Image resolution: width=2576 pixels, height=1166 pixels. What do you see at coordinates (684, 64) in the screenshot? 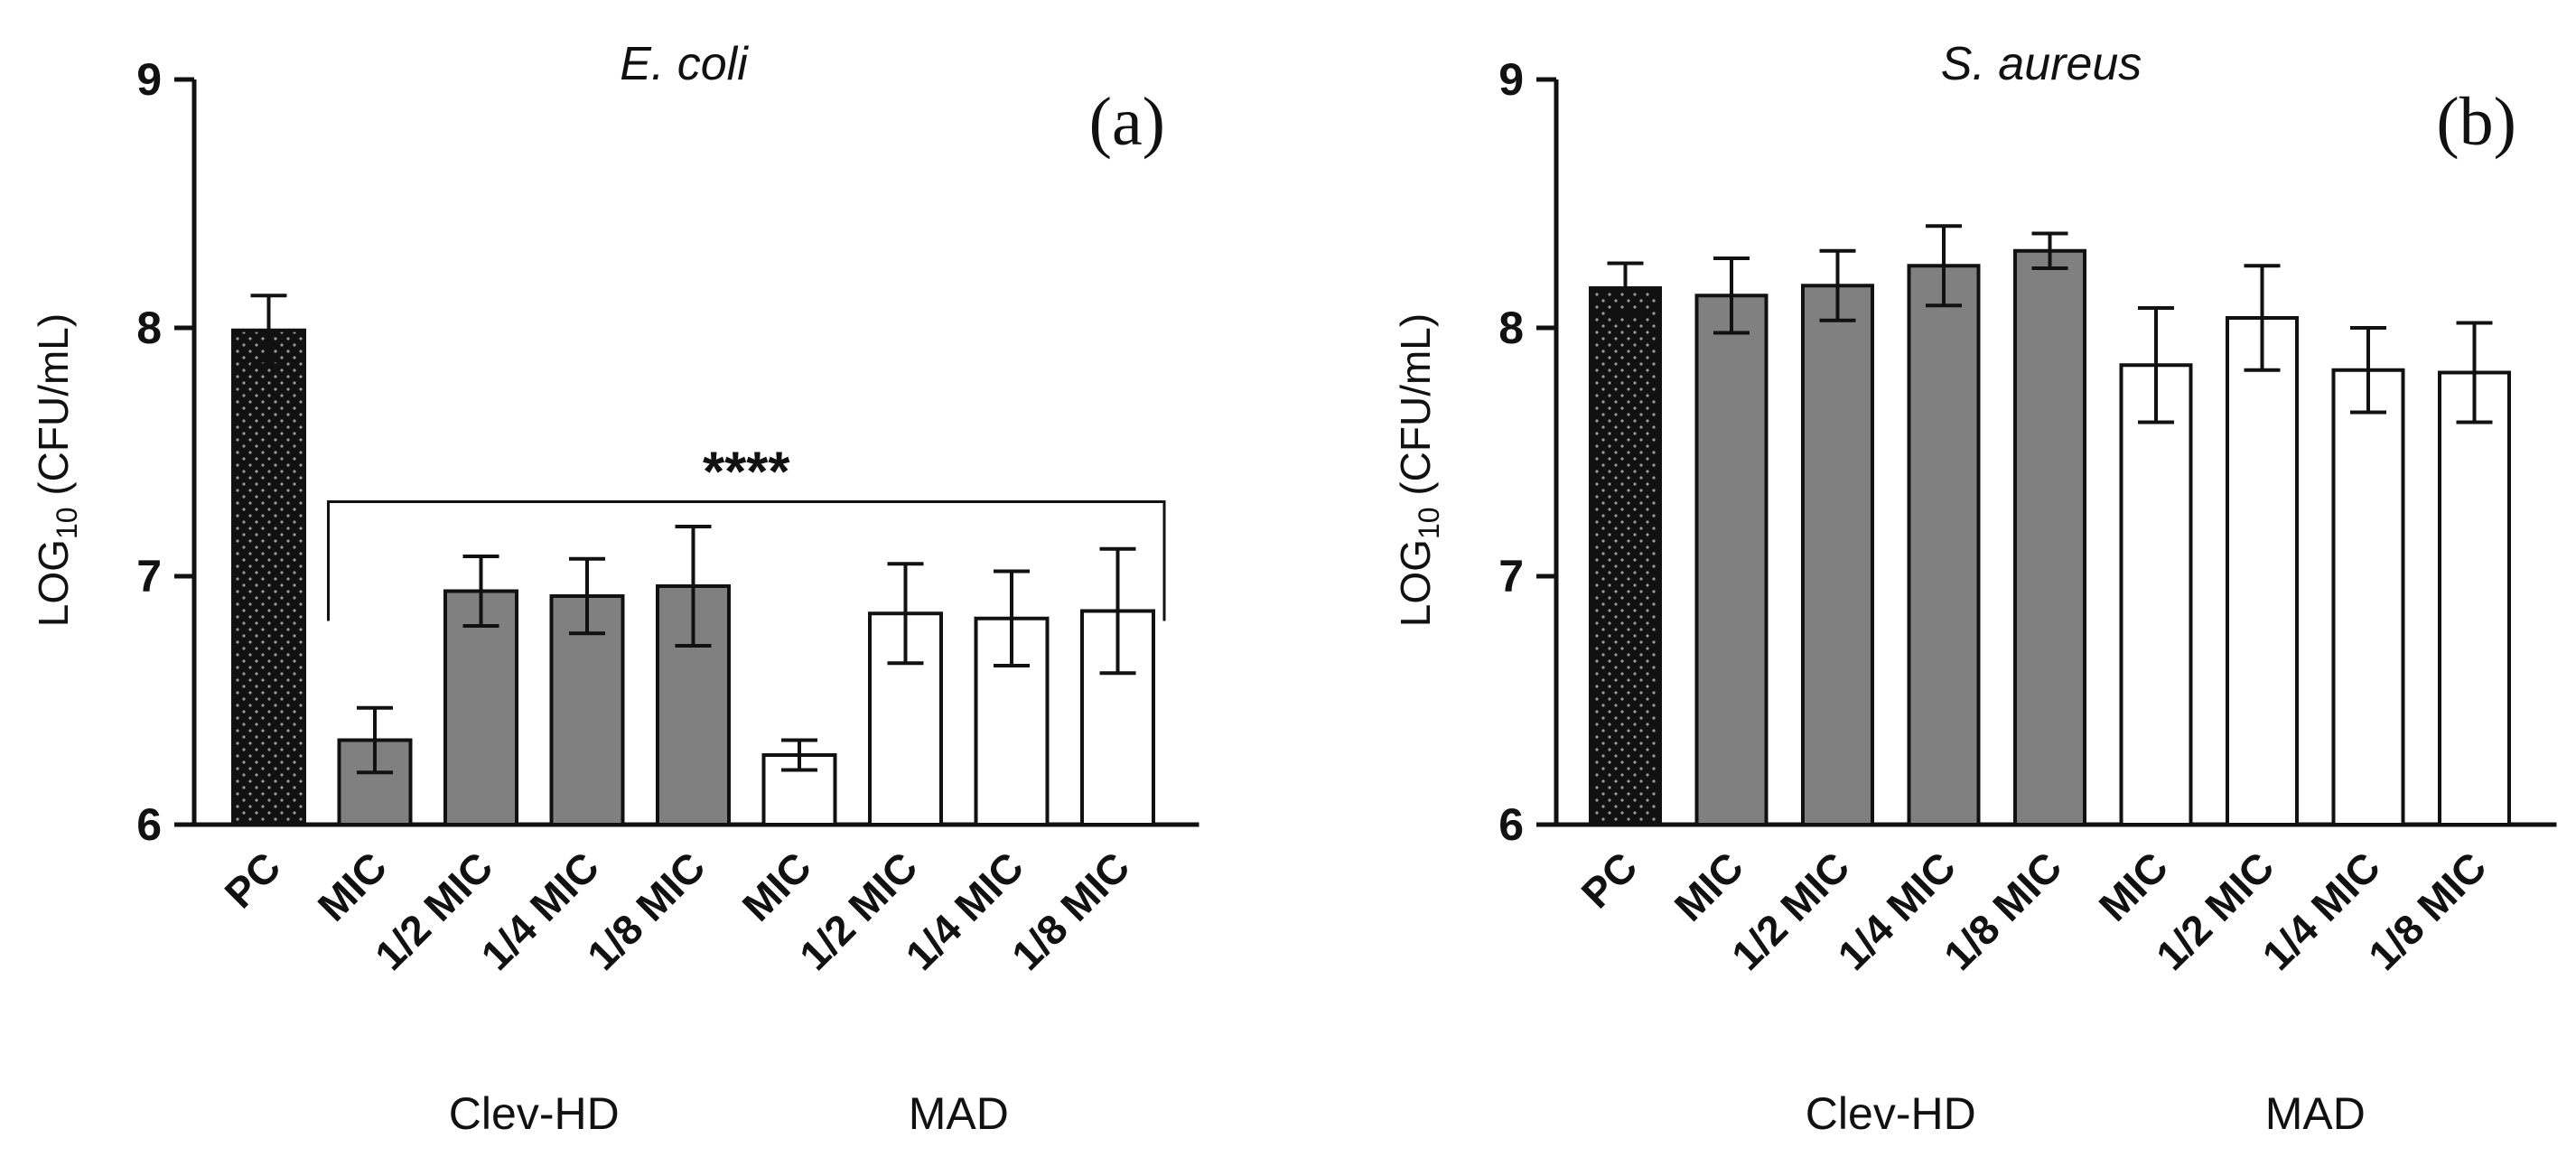
I see `chart-title: E. coli` at bounding box center [684, 64].